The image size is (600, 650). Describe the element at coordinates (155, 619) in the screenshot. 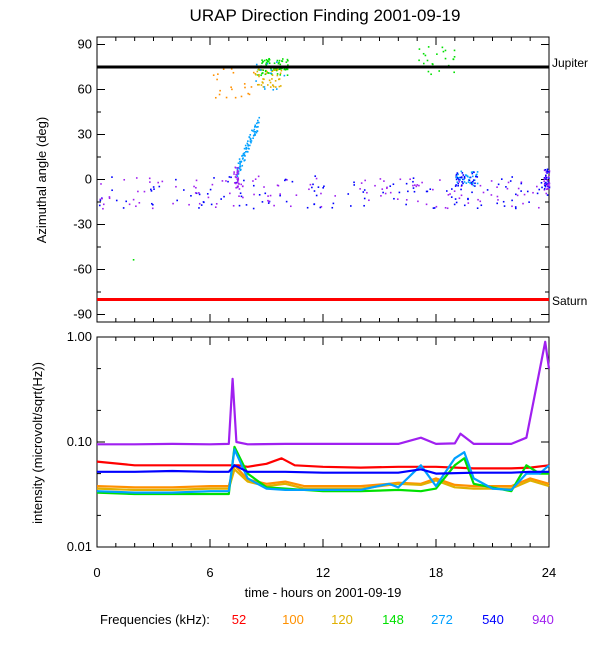

I see `legend-title: Frequencies (kHz):` at that location.